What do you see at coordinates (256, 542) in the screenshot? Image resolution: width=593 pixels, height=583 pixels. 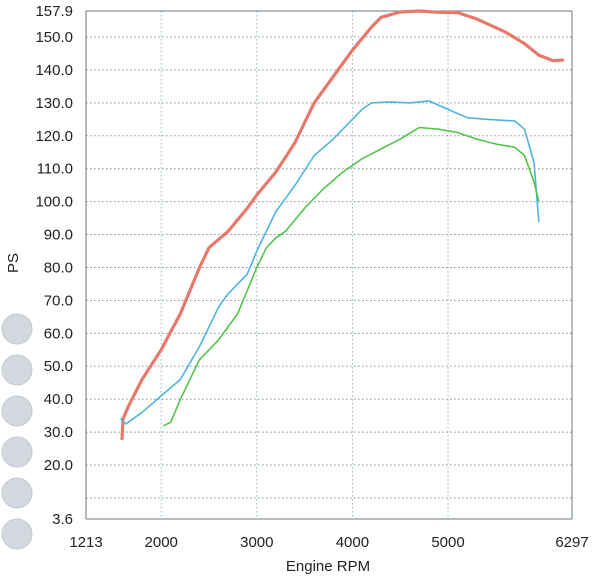 I see `x-tick-label: 3000` at bounding box center [256, 542].